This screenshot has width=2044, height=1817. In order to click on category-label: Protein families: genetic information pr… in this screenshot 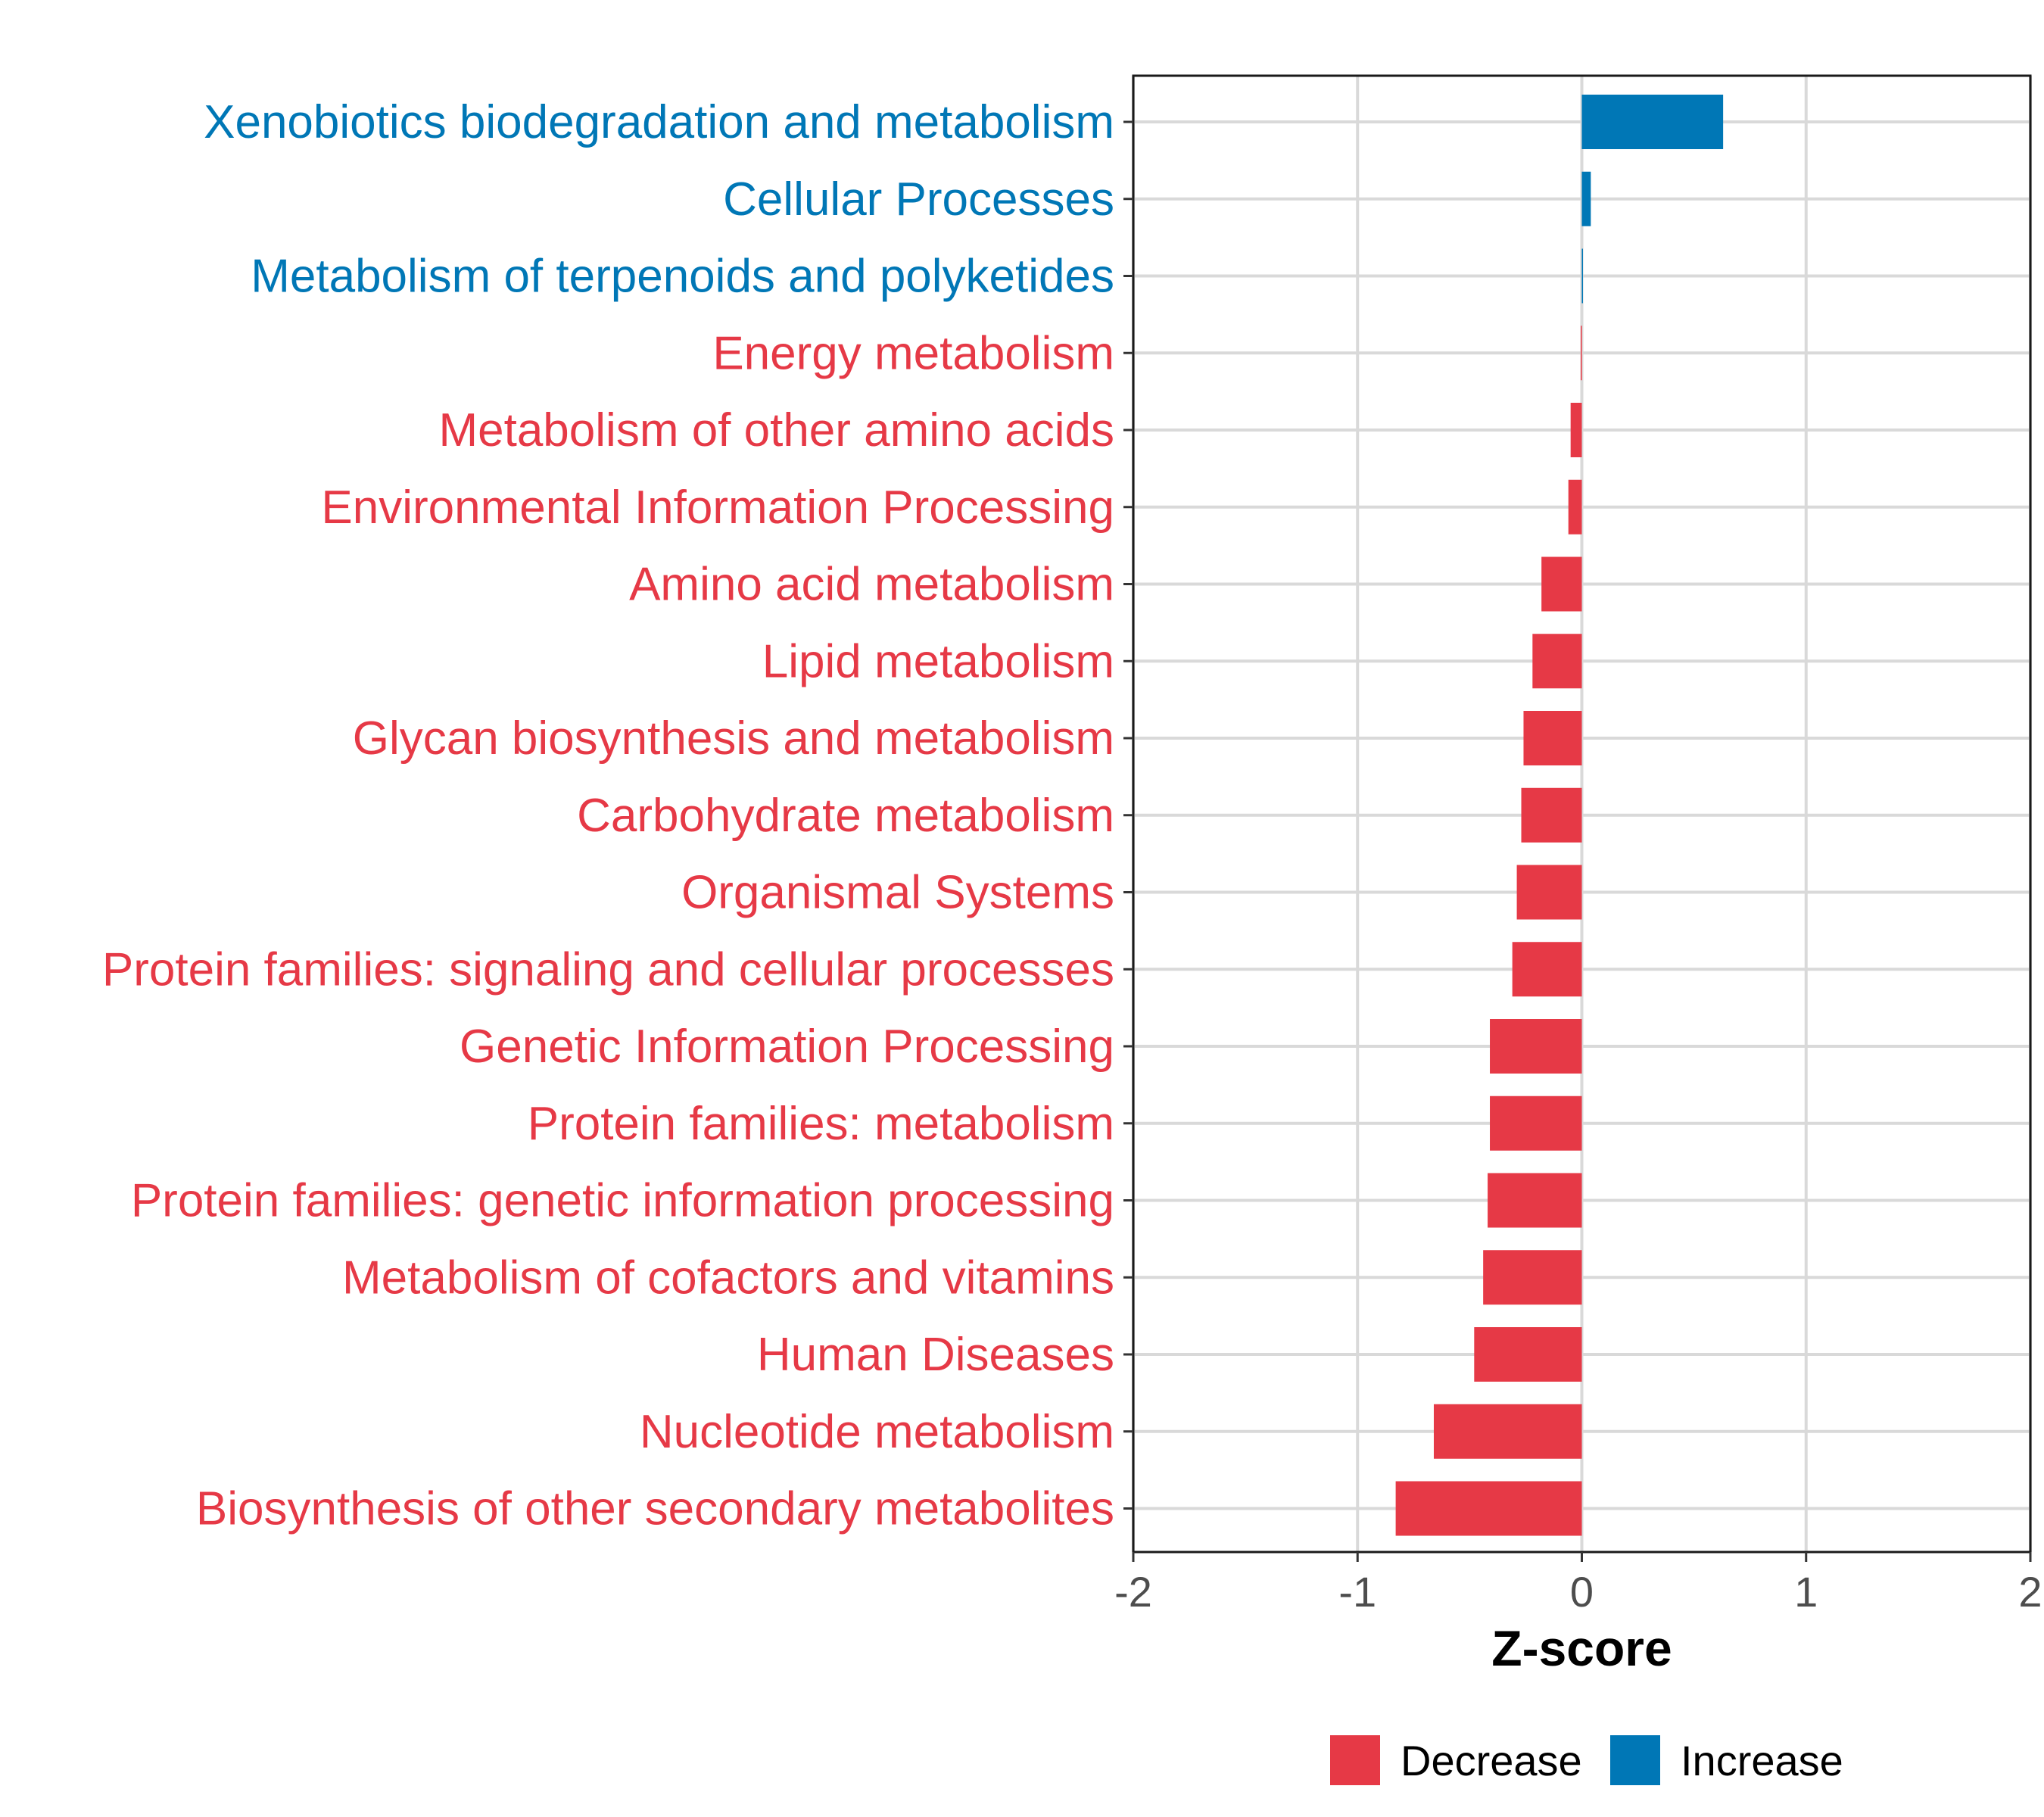, I will do `click(622, 1201)`.